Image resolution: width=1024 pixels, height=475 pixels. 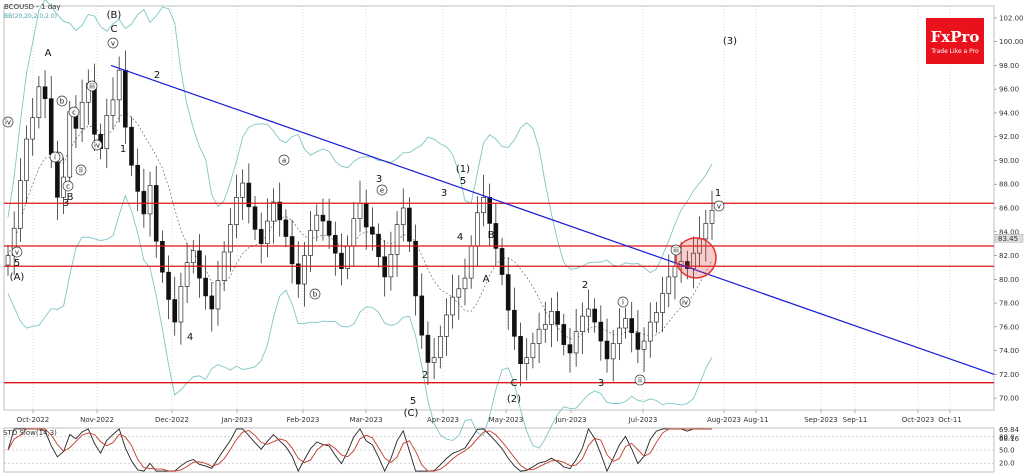 What do you see at coordinates (411, 413) in the screenshot?
I see `wave-label: (C)` at bounding box center [411, 413].